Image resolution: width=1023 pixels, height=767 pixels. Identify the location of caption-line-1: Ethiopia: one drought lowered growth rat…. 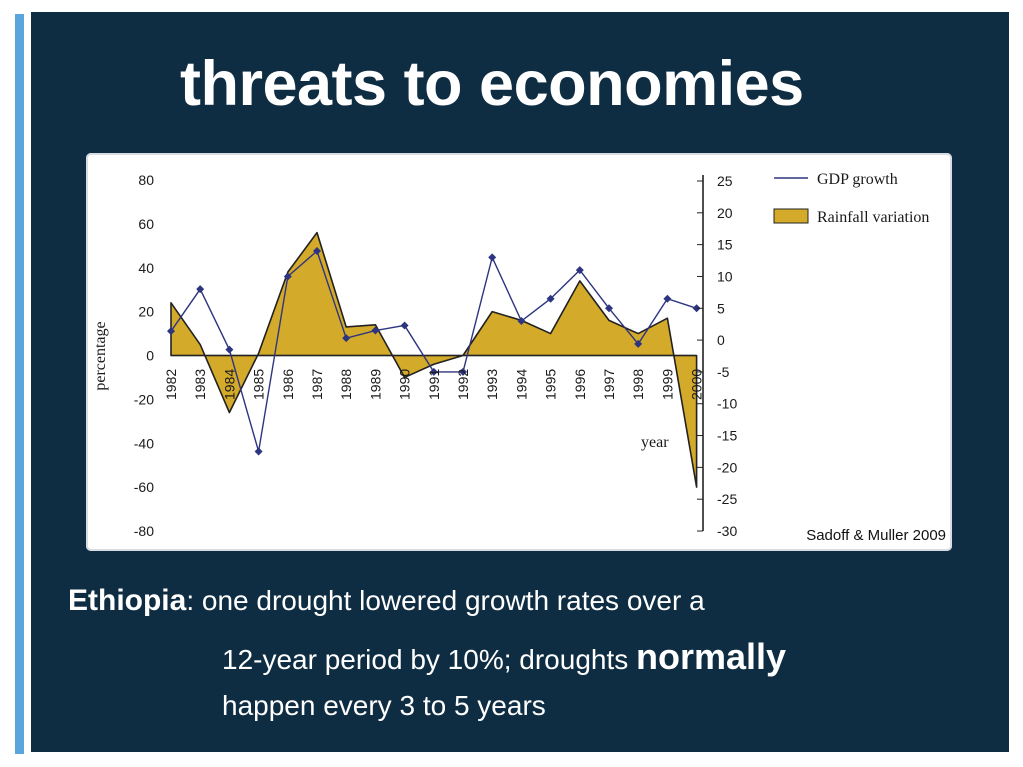
(386, 601).